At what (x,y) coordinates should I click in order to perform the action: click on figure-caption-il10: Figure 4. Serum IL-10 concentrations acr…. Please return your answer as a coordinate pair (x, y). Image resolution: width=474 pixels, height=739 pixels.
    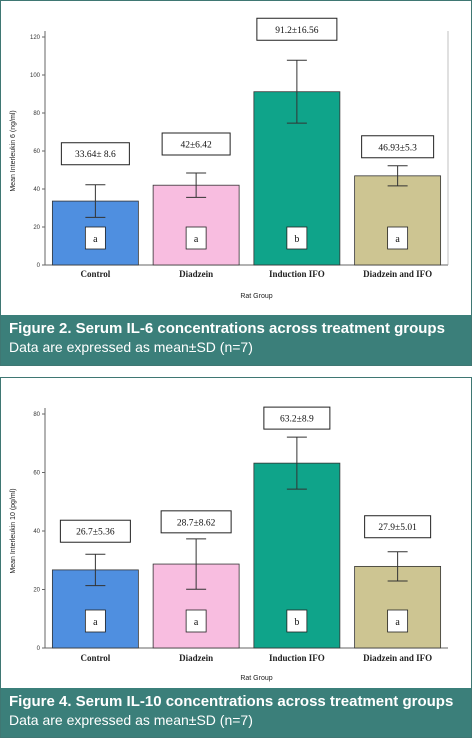
    Looking at the image, I should click on (236, 712).